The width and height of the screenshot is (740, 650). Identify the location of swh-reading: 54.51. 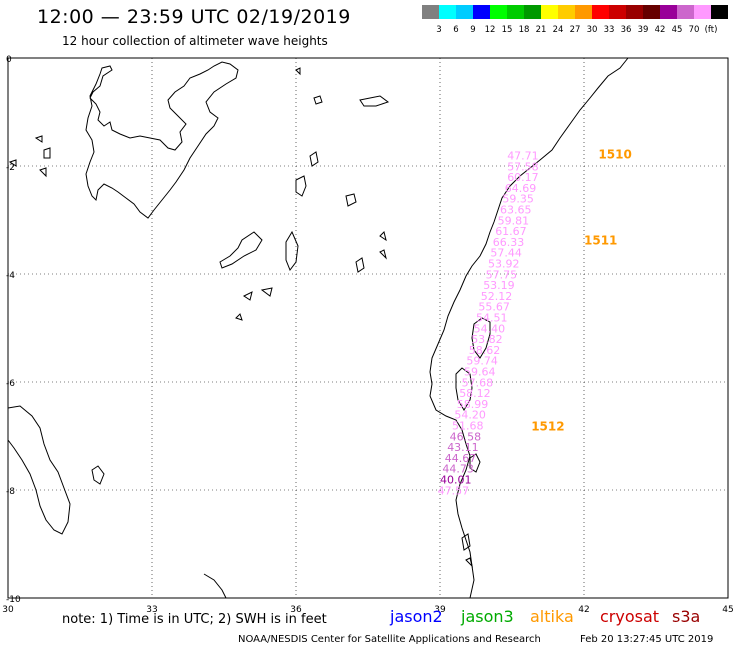
(492, 318).